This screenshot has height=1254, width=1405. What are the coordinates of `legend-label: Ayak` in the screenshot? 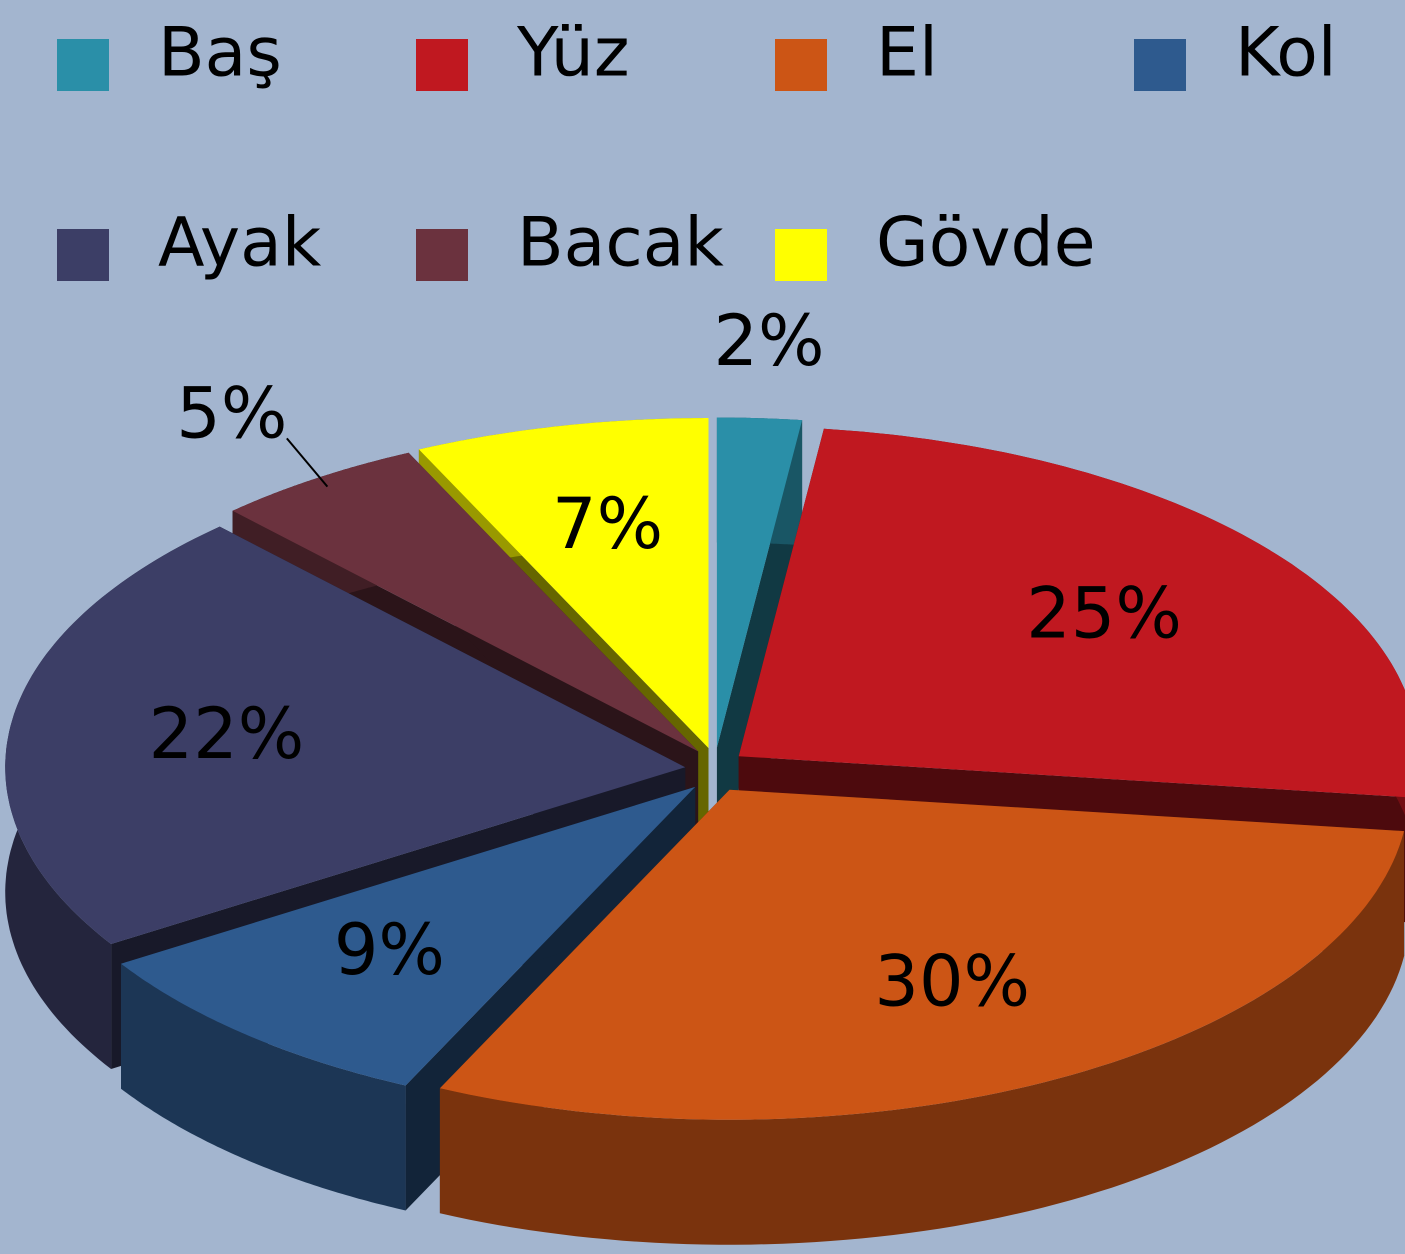 It's located at (240, 243).